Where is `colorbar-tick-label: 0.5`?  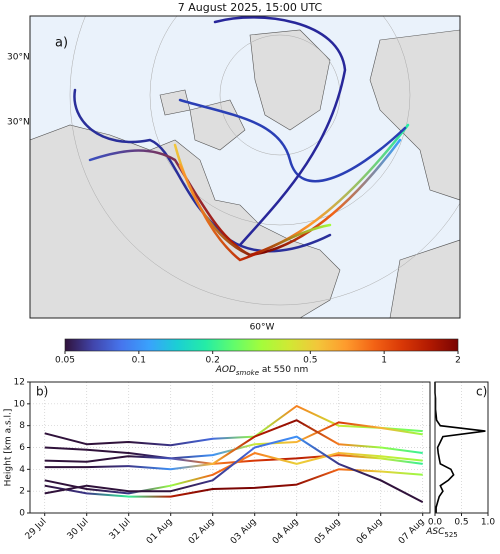
colorbar-tick-label: 0.5 is located at coordinates (310, 361).